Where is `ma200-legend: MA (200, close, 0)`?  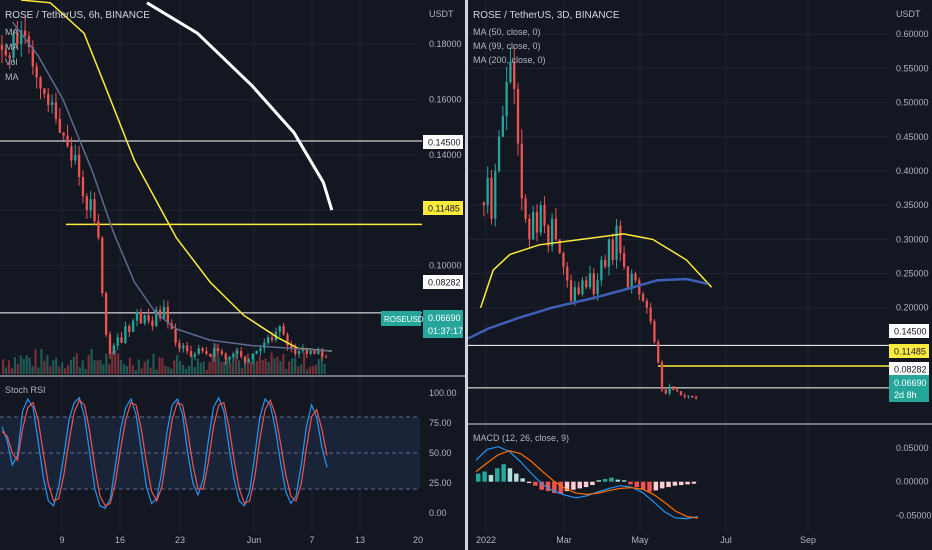
ma200-legend: MA (200, close, 0) is located at coordinates (509, 60).